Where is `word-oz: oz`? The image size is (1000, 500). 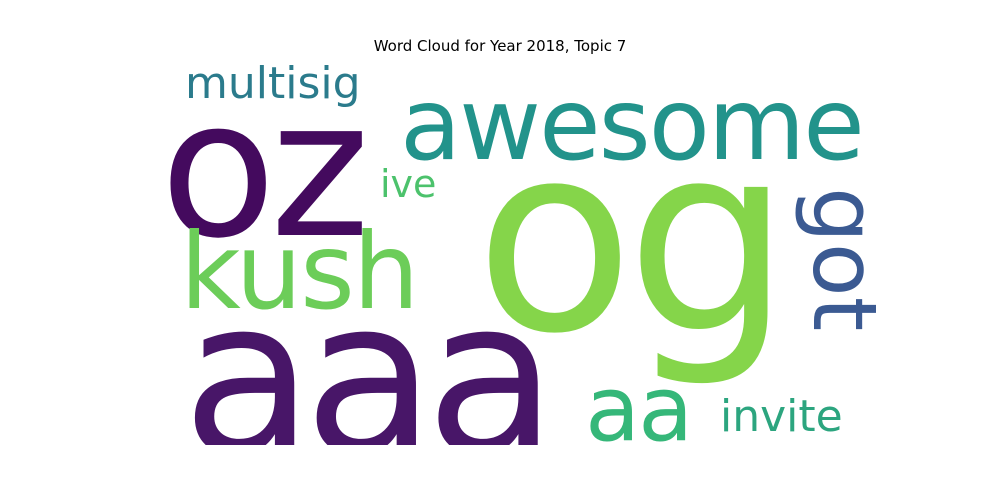
word-oz: oz is located at coordinates (265, 170).